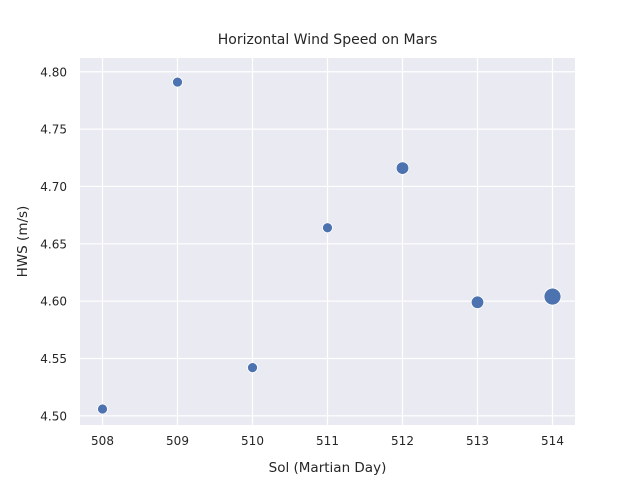 This screenshot has width=640, height=480. I want to click on y-tick-label: 4.80, so click(53, 72).